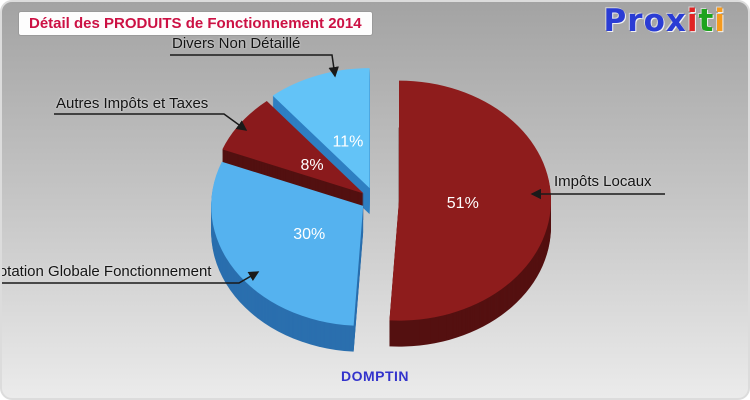 This screenshot has height=400, width=750. Describe the element at coordinates (151, 122) in the screenshot. I see `callout-line-autres` at that location.